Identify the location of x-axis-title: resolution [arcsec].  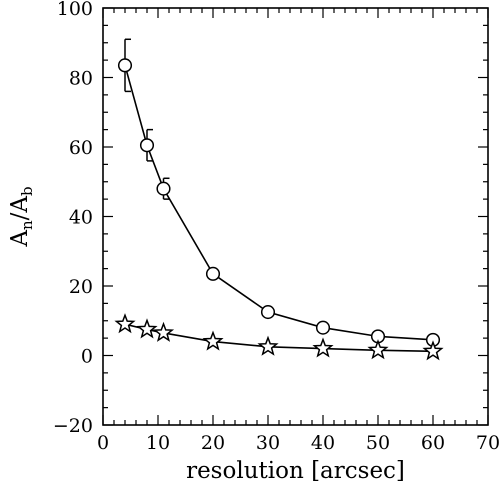
(295, 471).